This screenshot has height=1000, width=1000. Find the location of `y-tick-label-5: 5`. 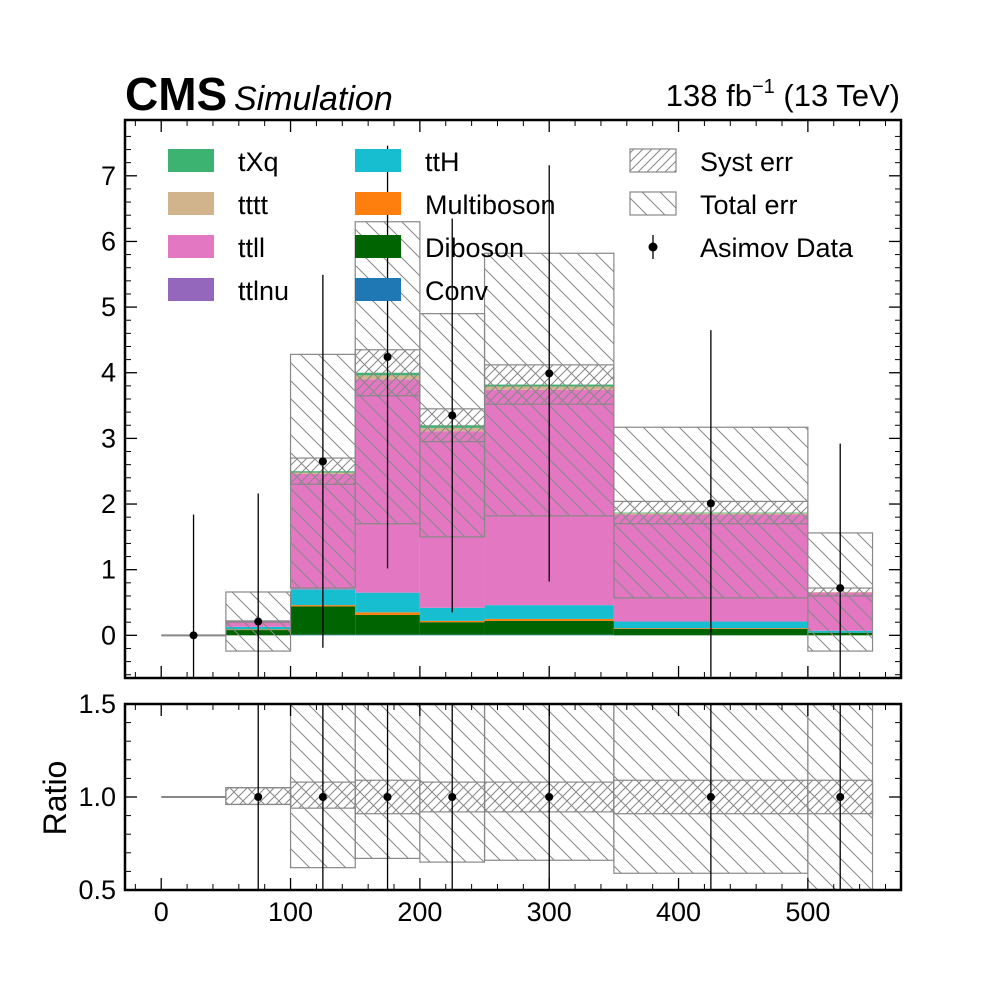

y-tick-label-5: 5 is located at coordinates (108, 307).